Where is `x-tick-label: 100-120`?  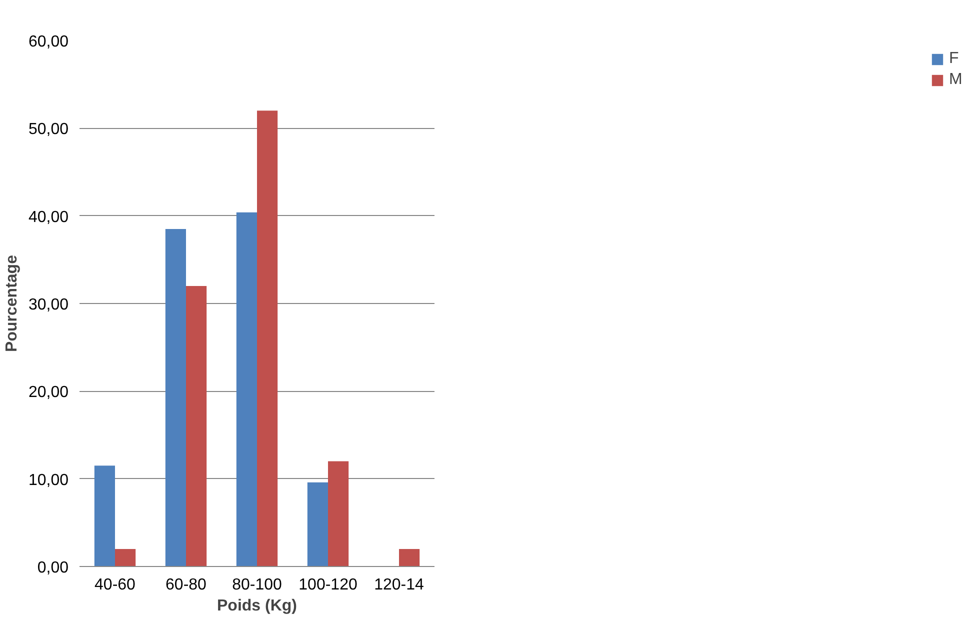 x-tick-label: 100-120 is located at coordinates (328, 585).